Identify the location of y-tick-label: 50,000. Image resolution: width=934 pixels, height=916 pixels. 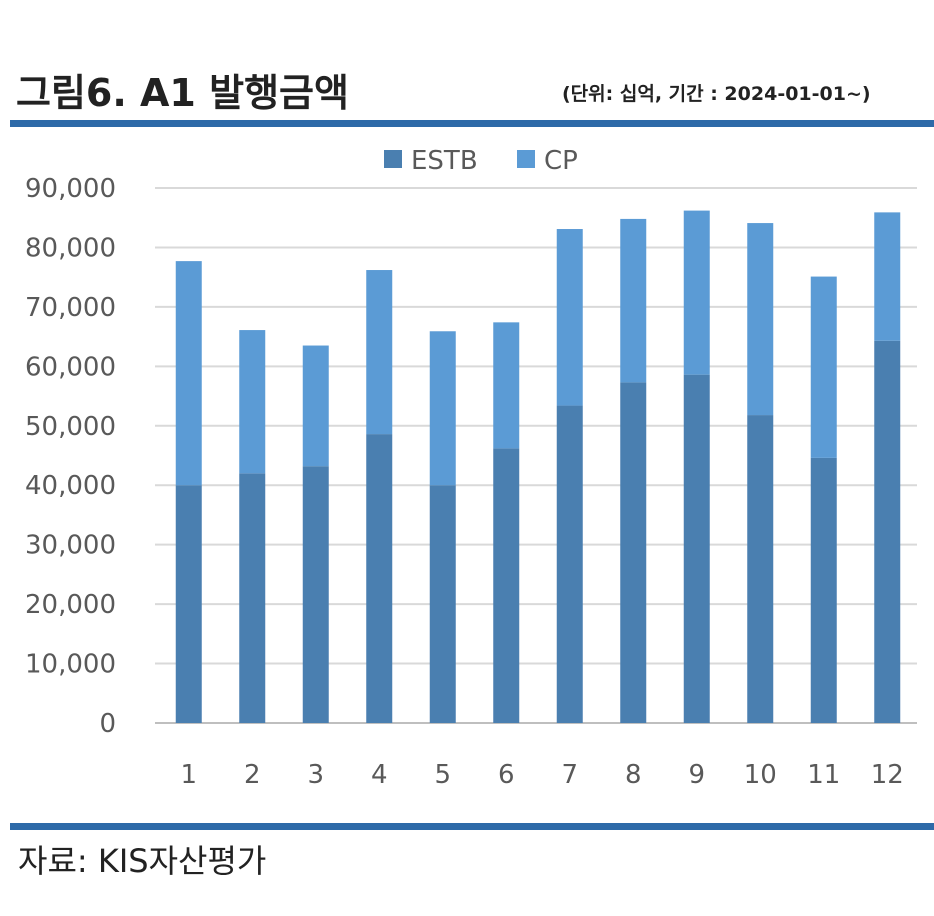
(70, 427).